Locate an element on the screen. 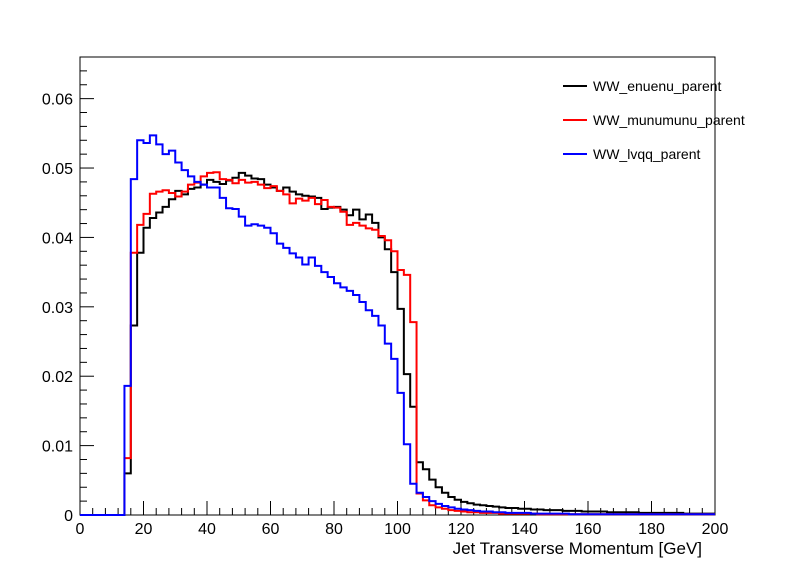  x-tick-label: 20 is located at coordinates (144, 529).